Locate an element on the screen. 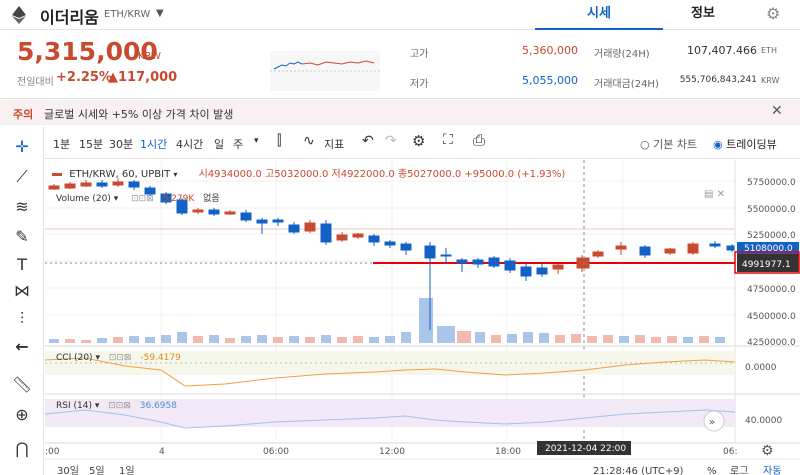 The image size is (800, 475). pair-dropdown-icon: ▼ is located at coordinates (160, 13).